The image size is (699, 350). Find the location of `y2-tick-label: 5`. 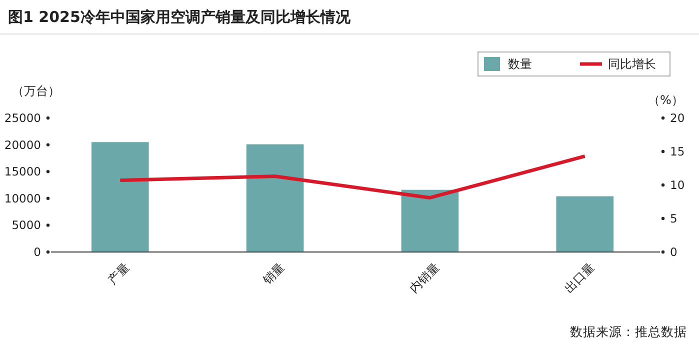

y2-tick-label: 5 is located at coordinates (674, 219).